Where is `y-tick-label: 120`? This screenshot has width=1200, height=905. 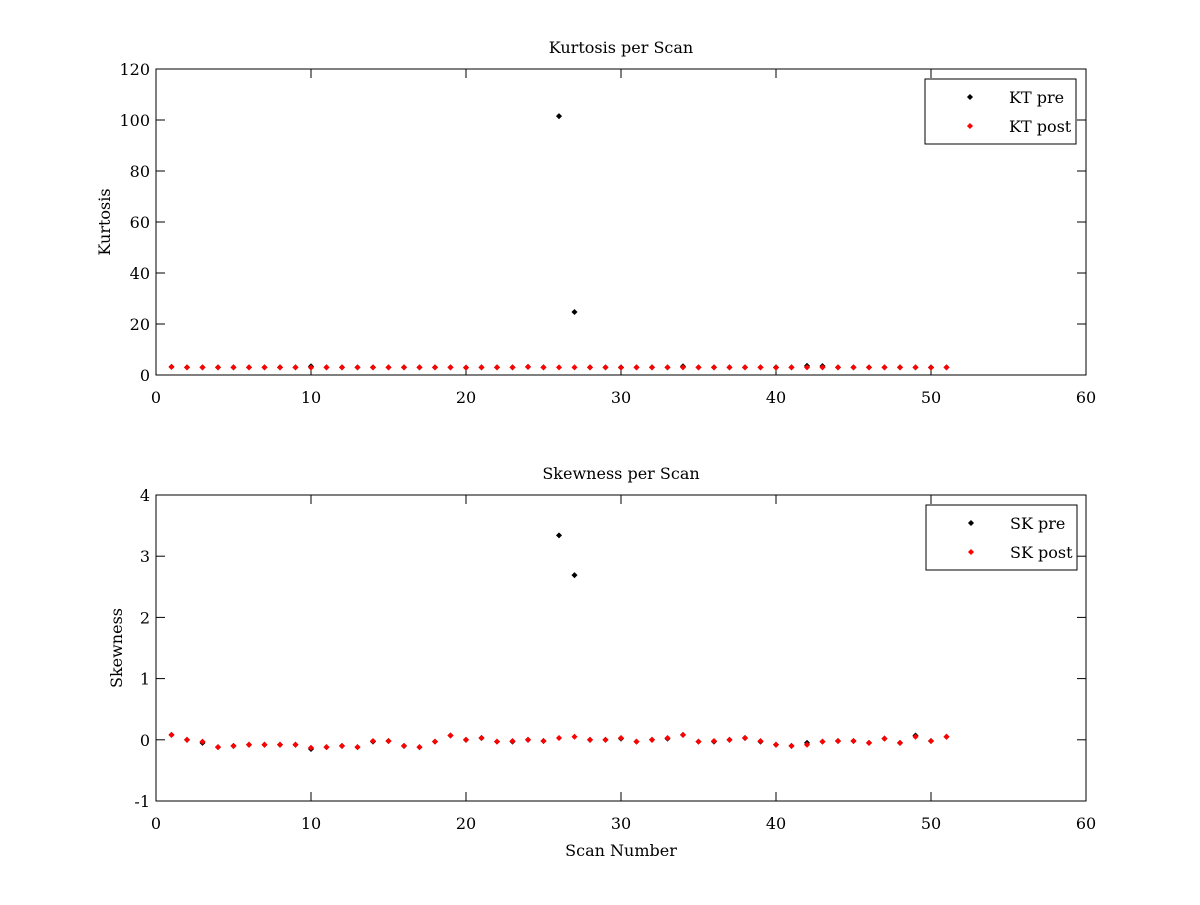
y-tick-label: 120 is located at coordinates (134, 69).